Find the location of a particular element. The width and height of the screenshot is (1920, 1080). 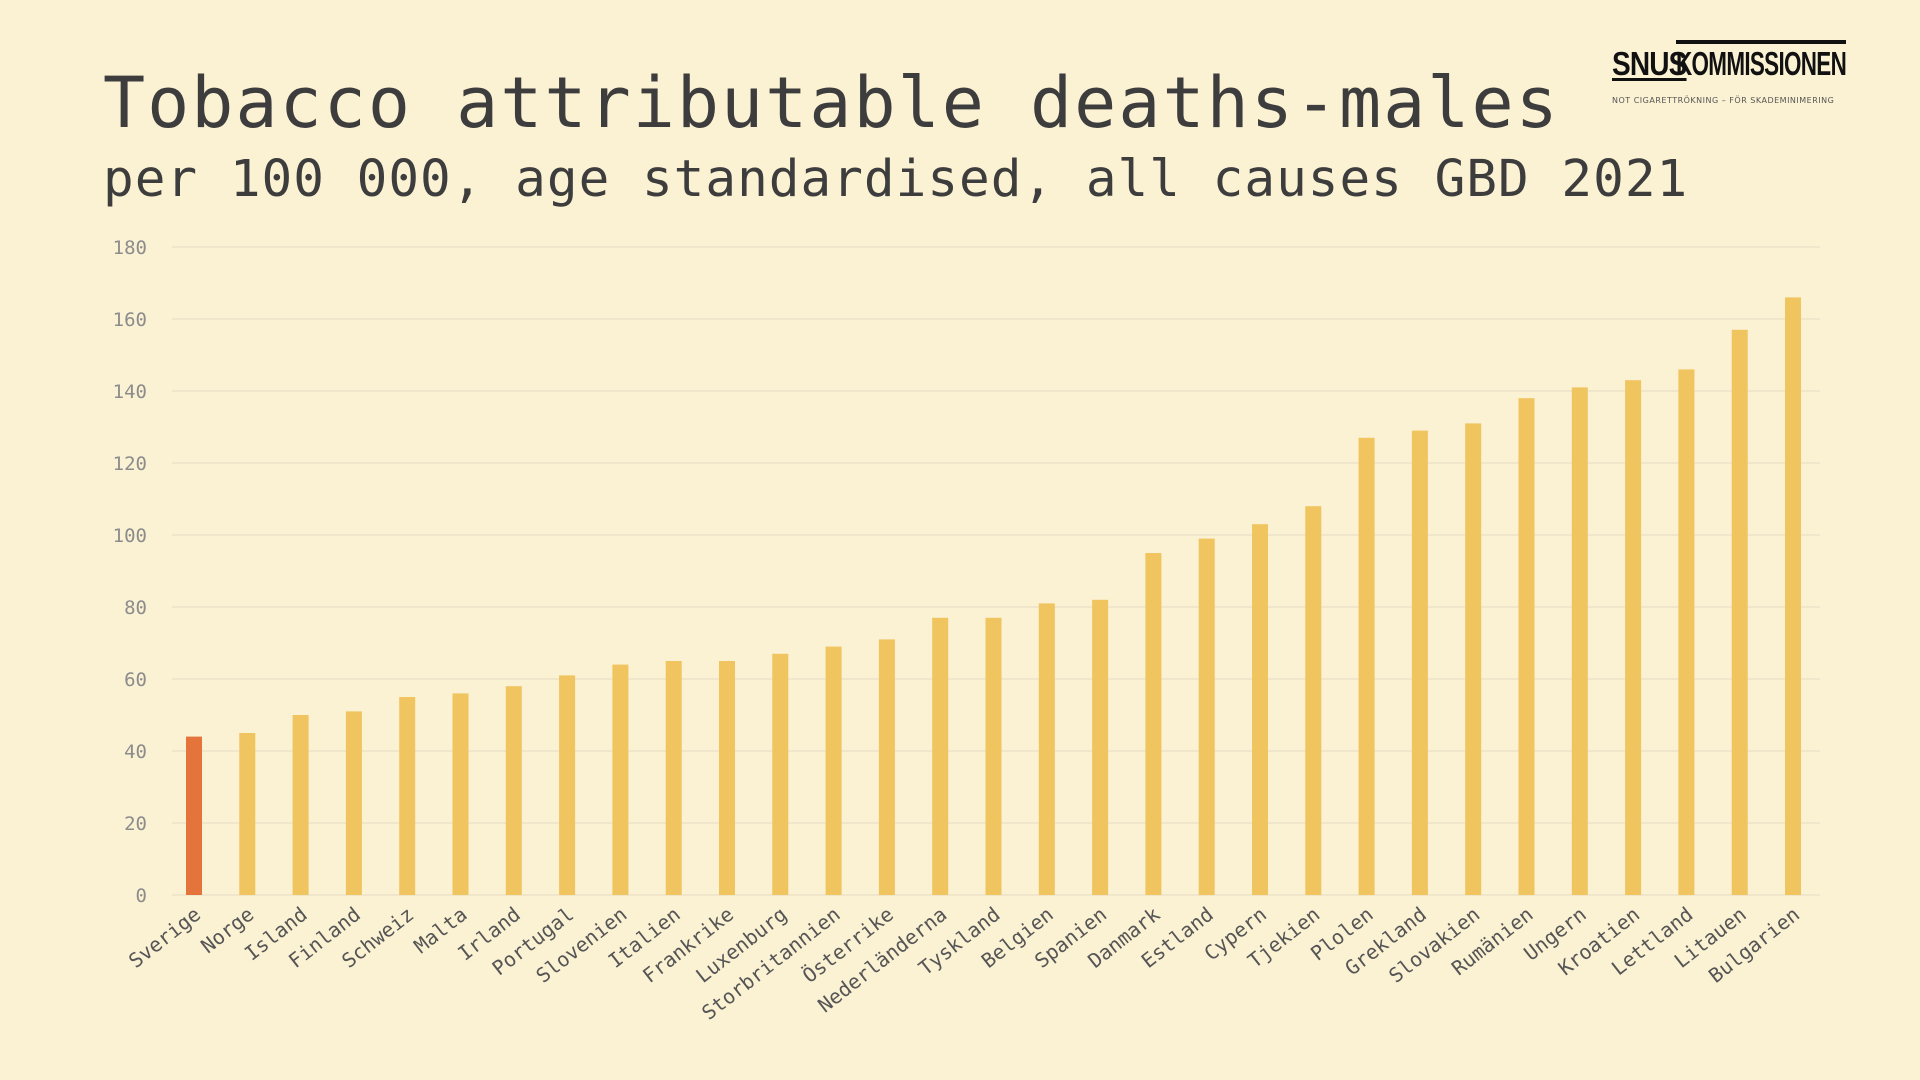

y-tick-label: 100 is located at coordinates (130, 536).